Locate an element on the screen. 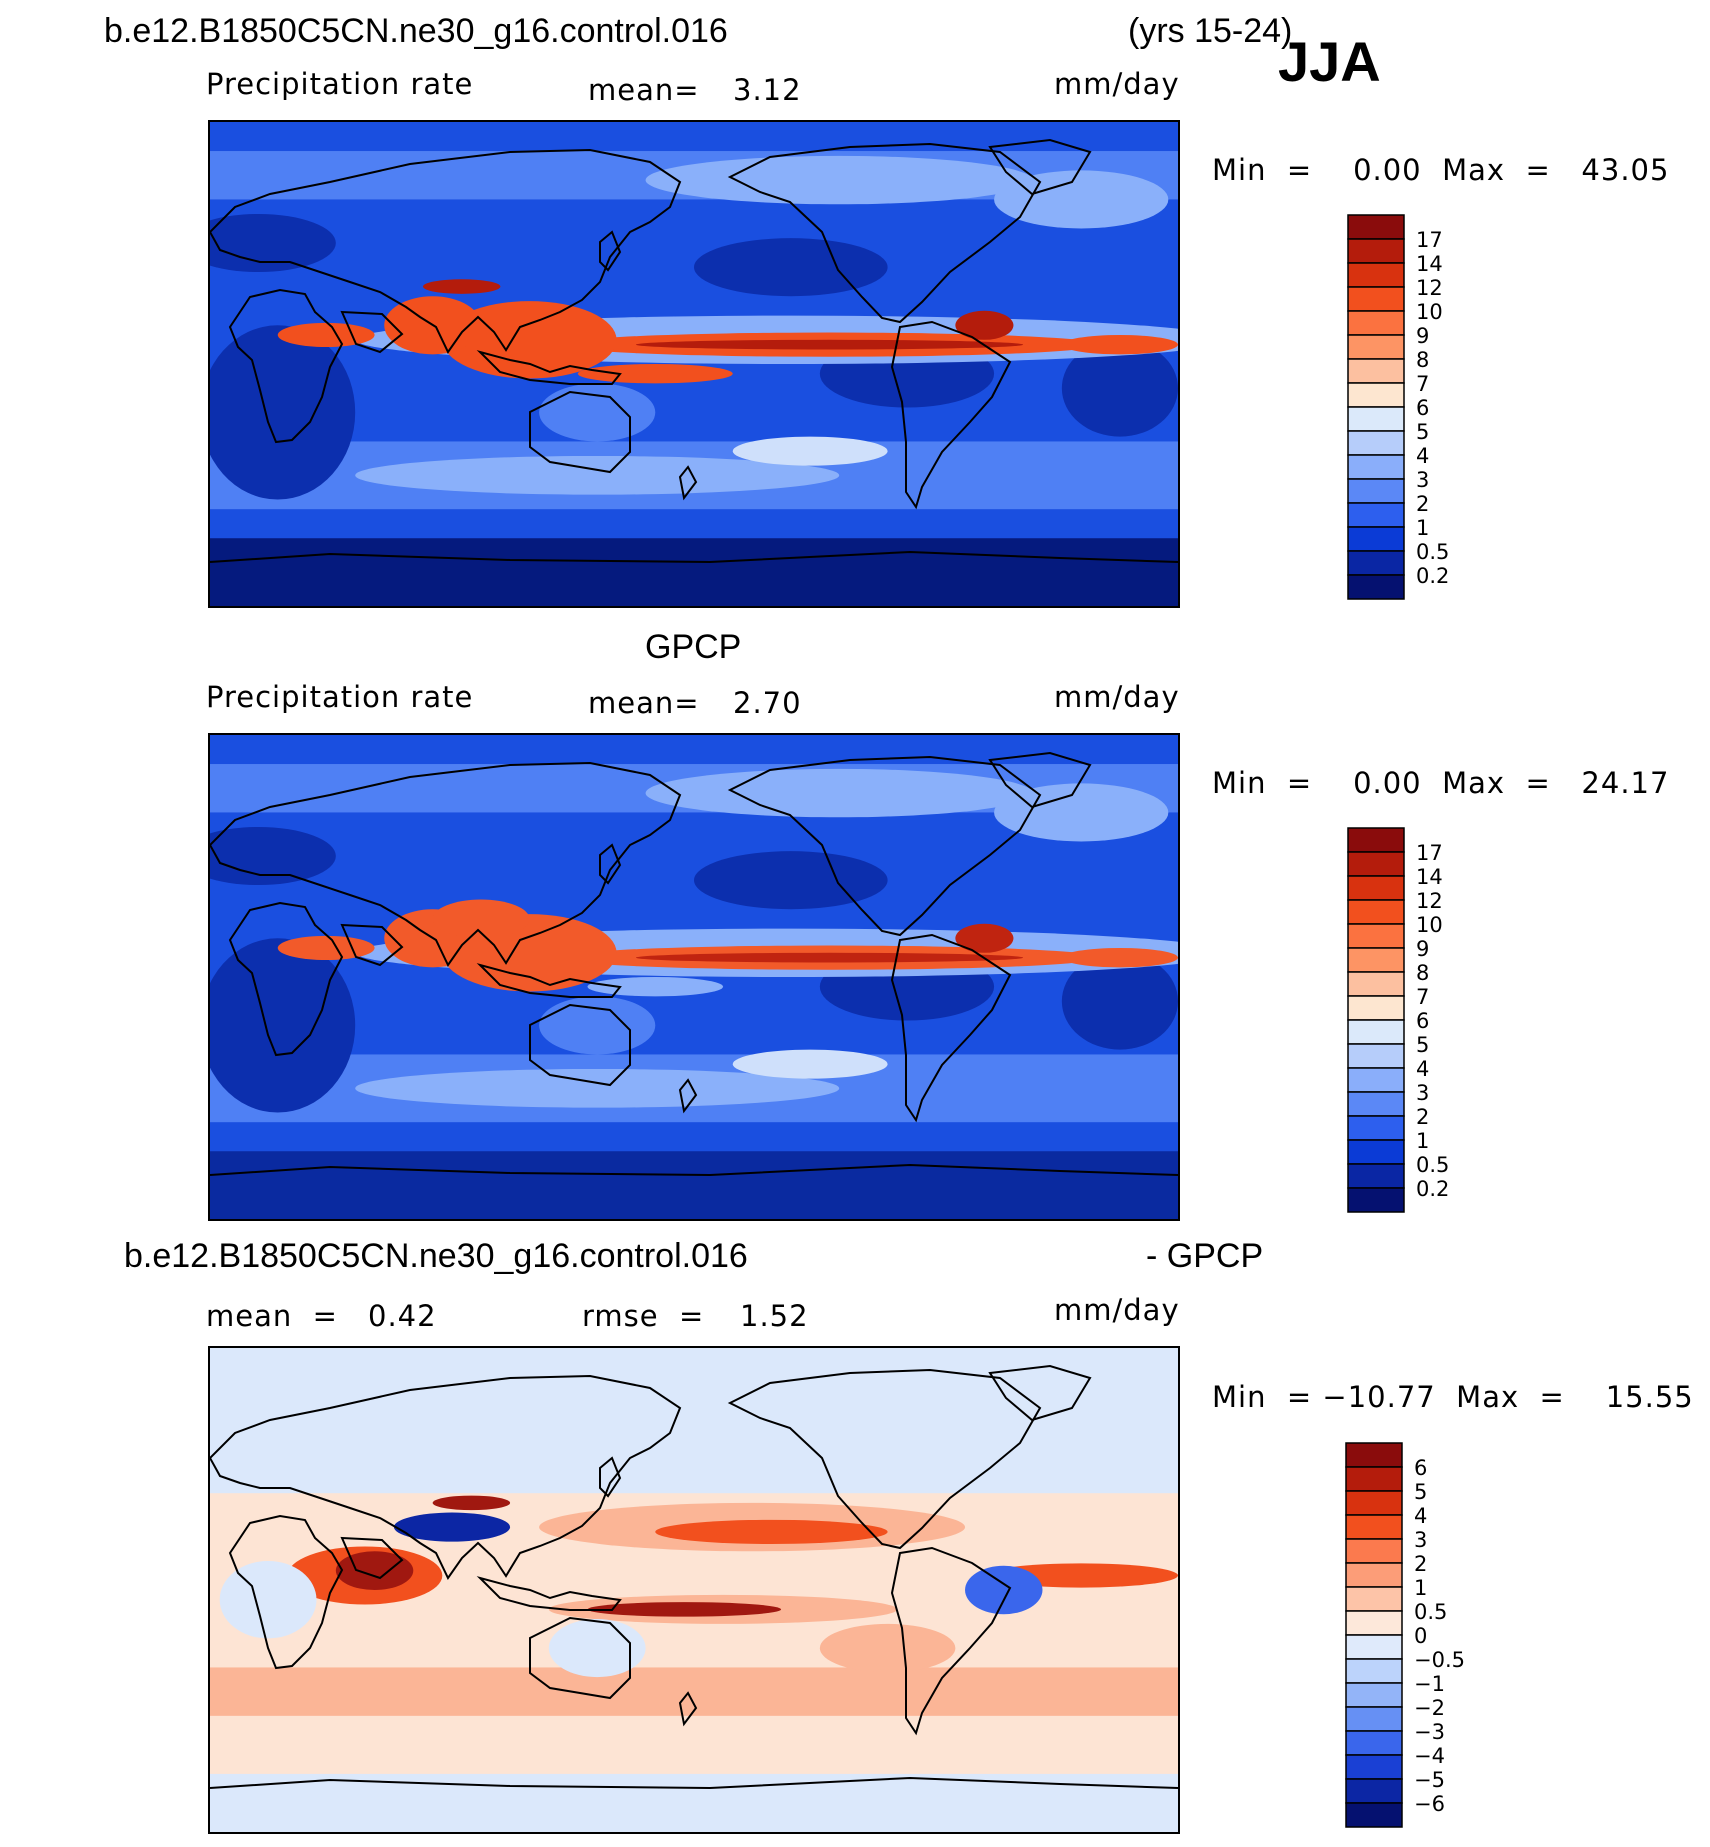 This screenshot has width=1710, height=1847. colorbar-tick-label: −2 is located at coordinates (1429, 1708).